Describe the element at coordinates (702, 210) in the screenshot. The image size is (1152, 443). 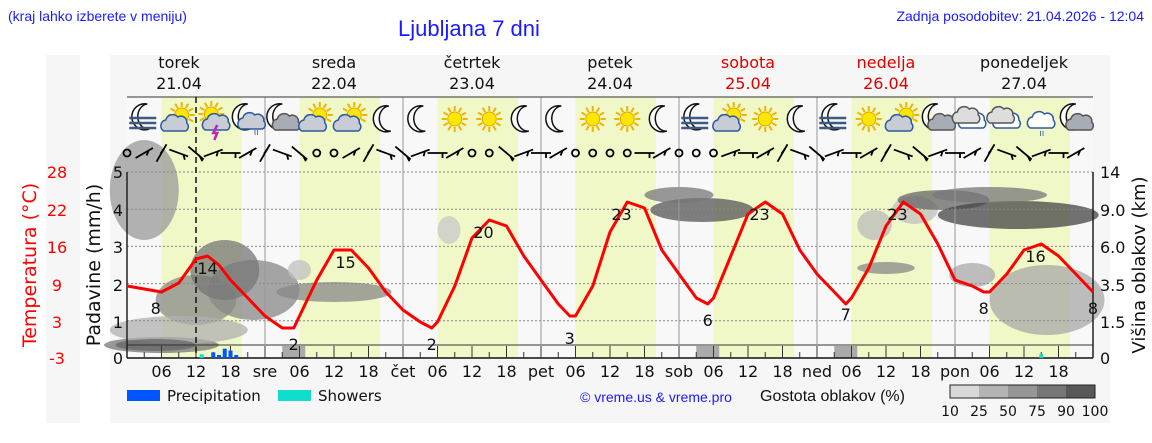
I see `cloud-blob` at that location.